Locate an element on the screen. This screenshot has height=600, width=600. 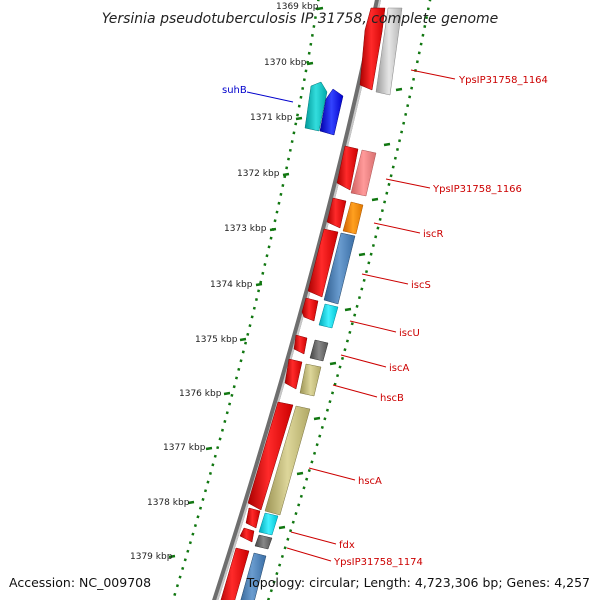
gene-hscB is located at coordinates (310, 380).